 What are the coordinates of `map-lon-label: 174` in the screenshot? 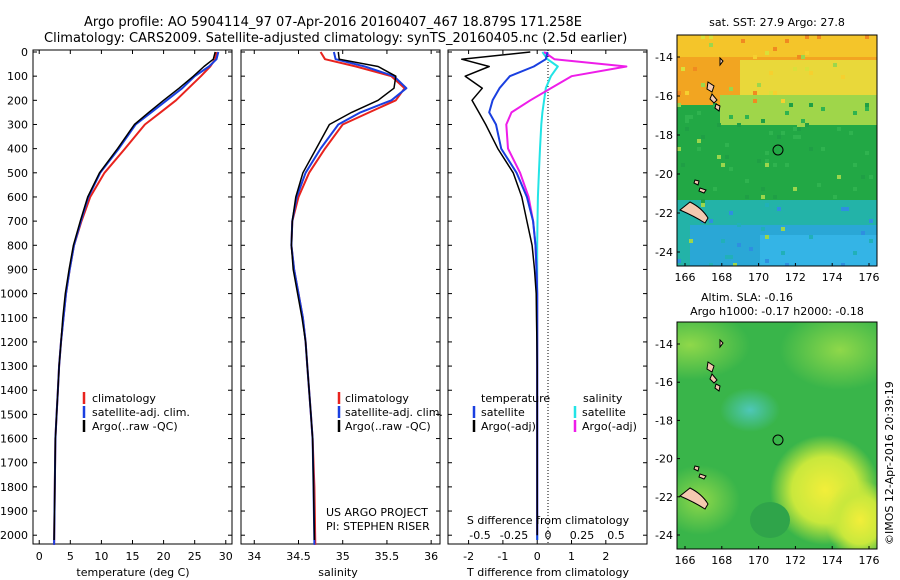 It's located at (832, 277).